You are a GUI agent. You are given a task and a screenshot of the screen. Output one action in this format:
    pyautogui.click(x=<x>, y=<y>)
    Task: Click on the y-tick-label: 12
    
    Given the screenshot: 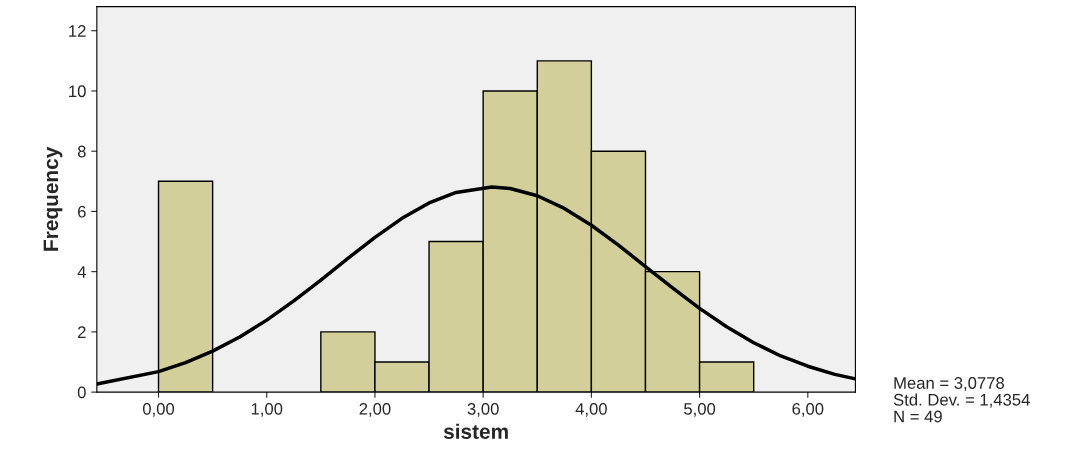 What is the action you would take?
    pyautogui.click(x=77, y=31)
    